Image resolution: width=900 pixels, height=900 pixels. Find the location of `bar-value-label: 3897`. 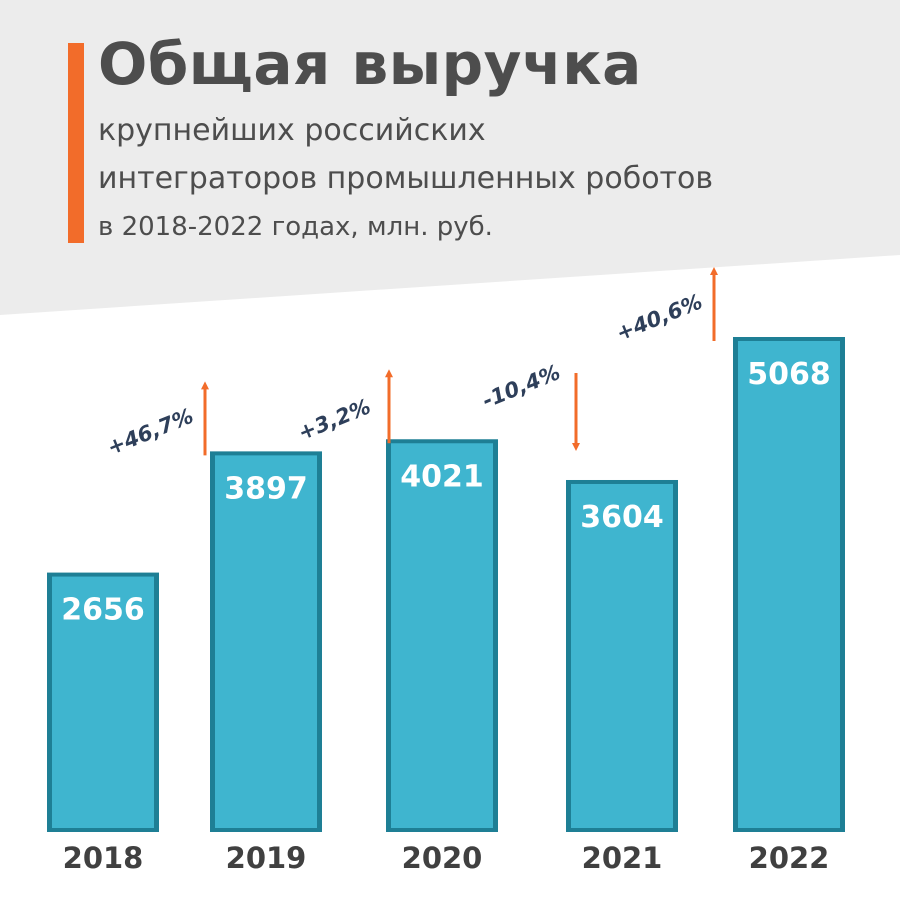

bar-value-label: 3897 is located at coordinates (266, 488).